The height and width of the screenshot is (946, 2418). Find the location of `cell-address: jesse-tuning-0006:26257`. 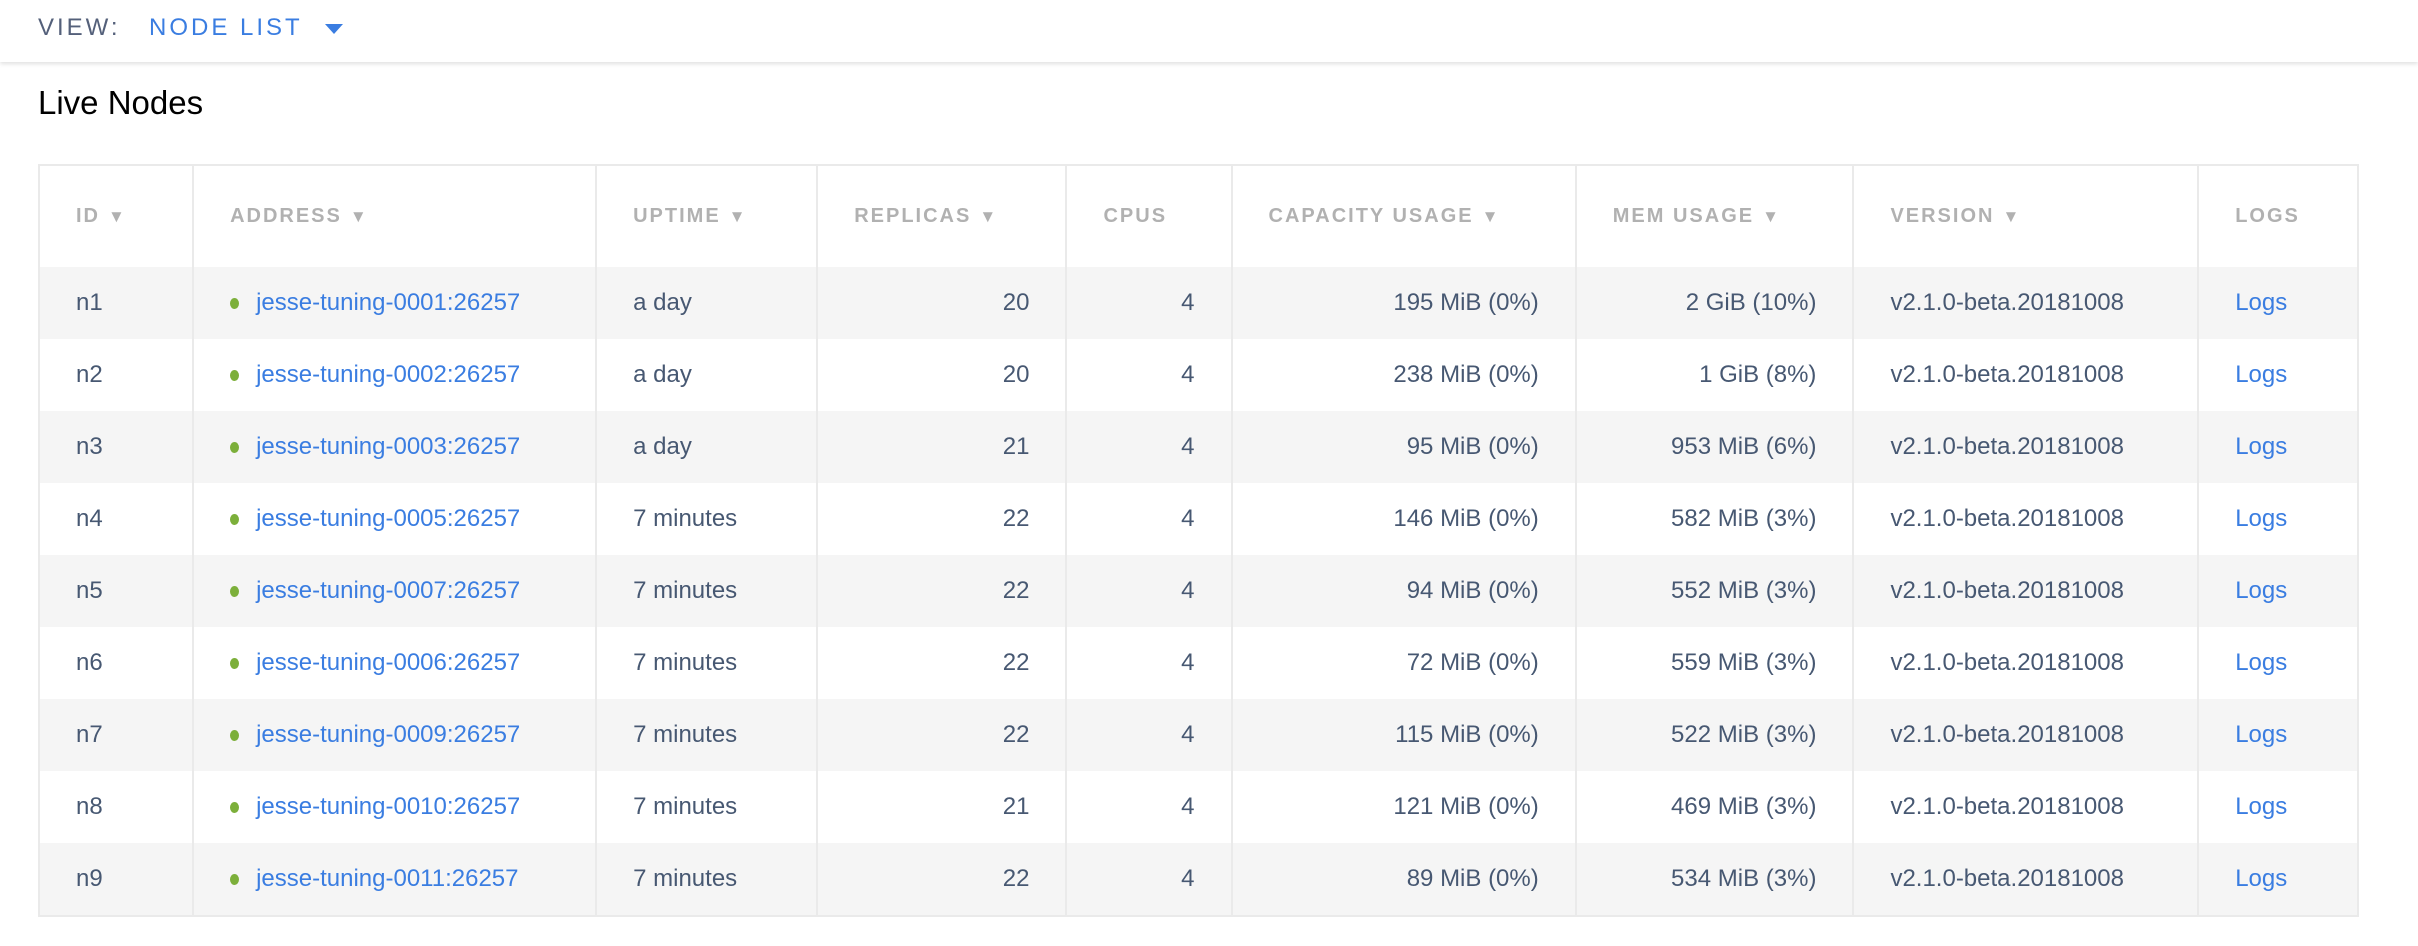

cell-address: jesse-tuning-0006:26257 is located at coordinates (394, 663).